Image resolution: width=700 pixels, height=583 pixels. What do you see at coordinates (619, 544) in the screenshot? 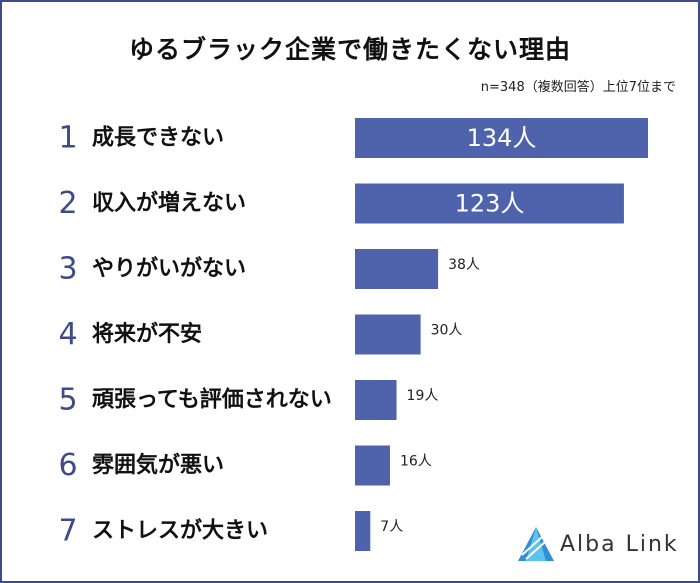
I see `brand-name: Alba Link` at bounding box center [619, 544].